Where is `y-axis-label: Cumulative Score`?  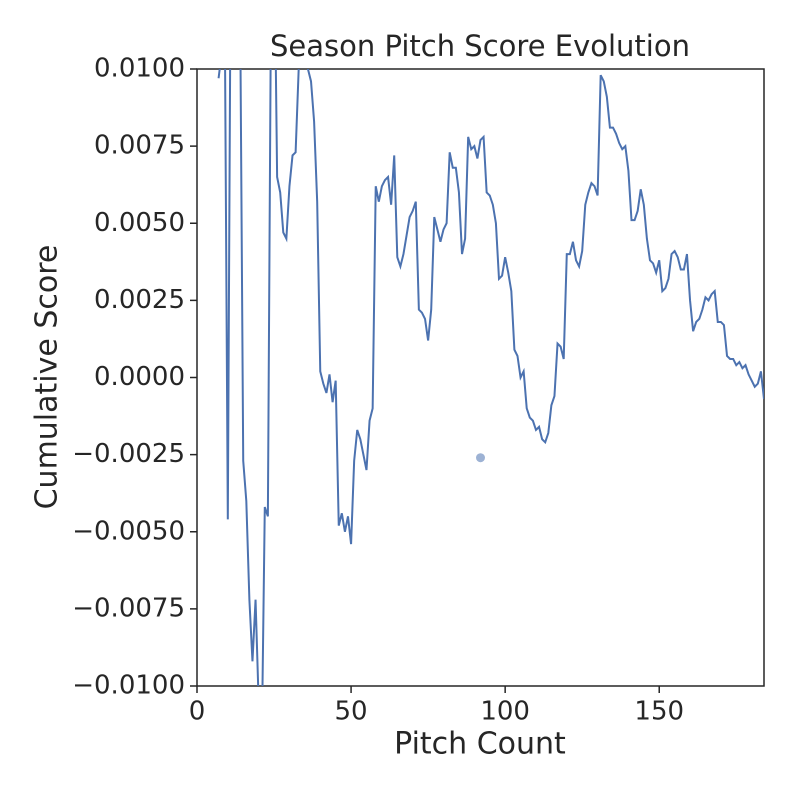
y-axis-label: Cumulative Score is located at coordinates (47, 377).